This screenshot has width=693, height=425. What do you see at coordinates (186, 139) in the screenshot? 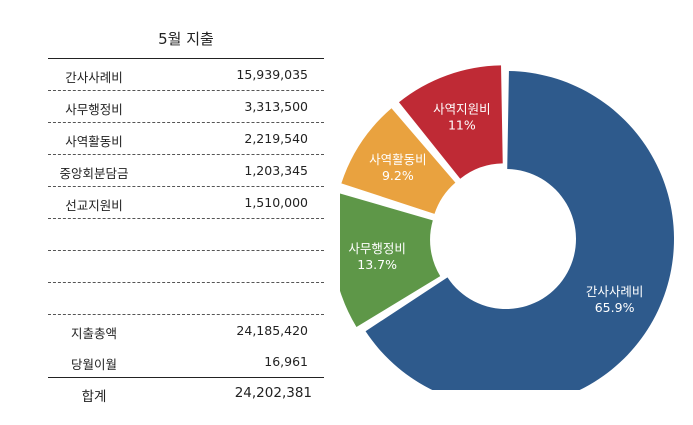
I see `table-row: 사역활동비 2,219,540` at bounding box center [186, 139].